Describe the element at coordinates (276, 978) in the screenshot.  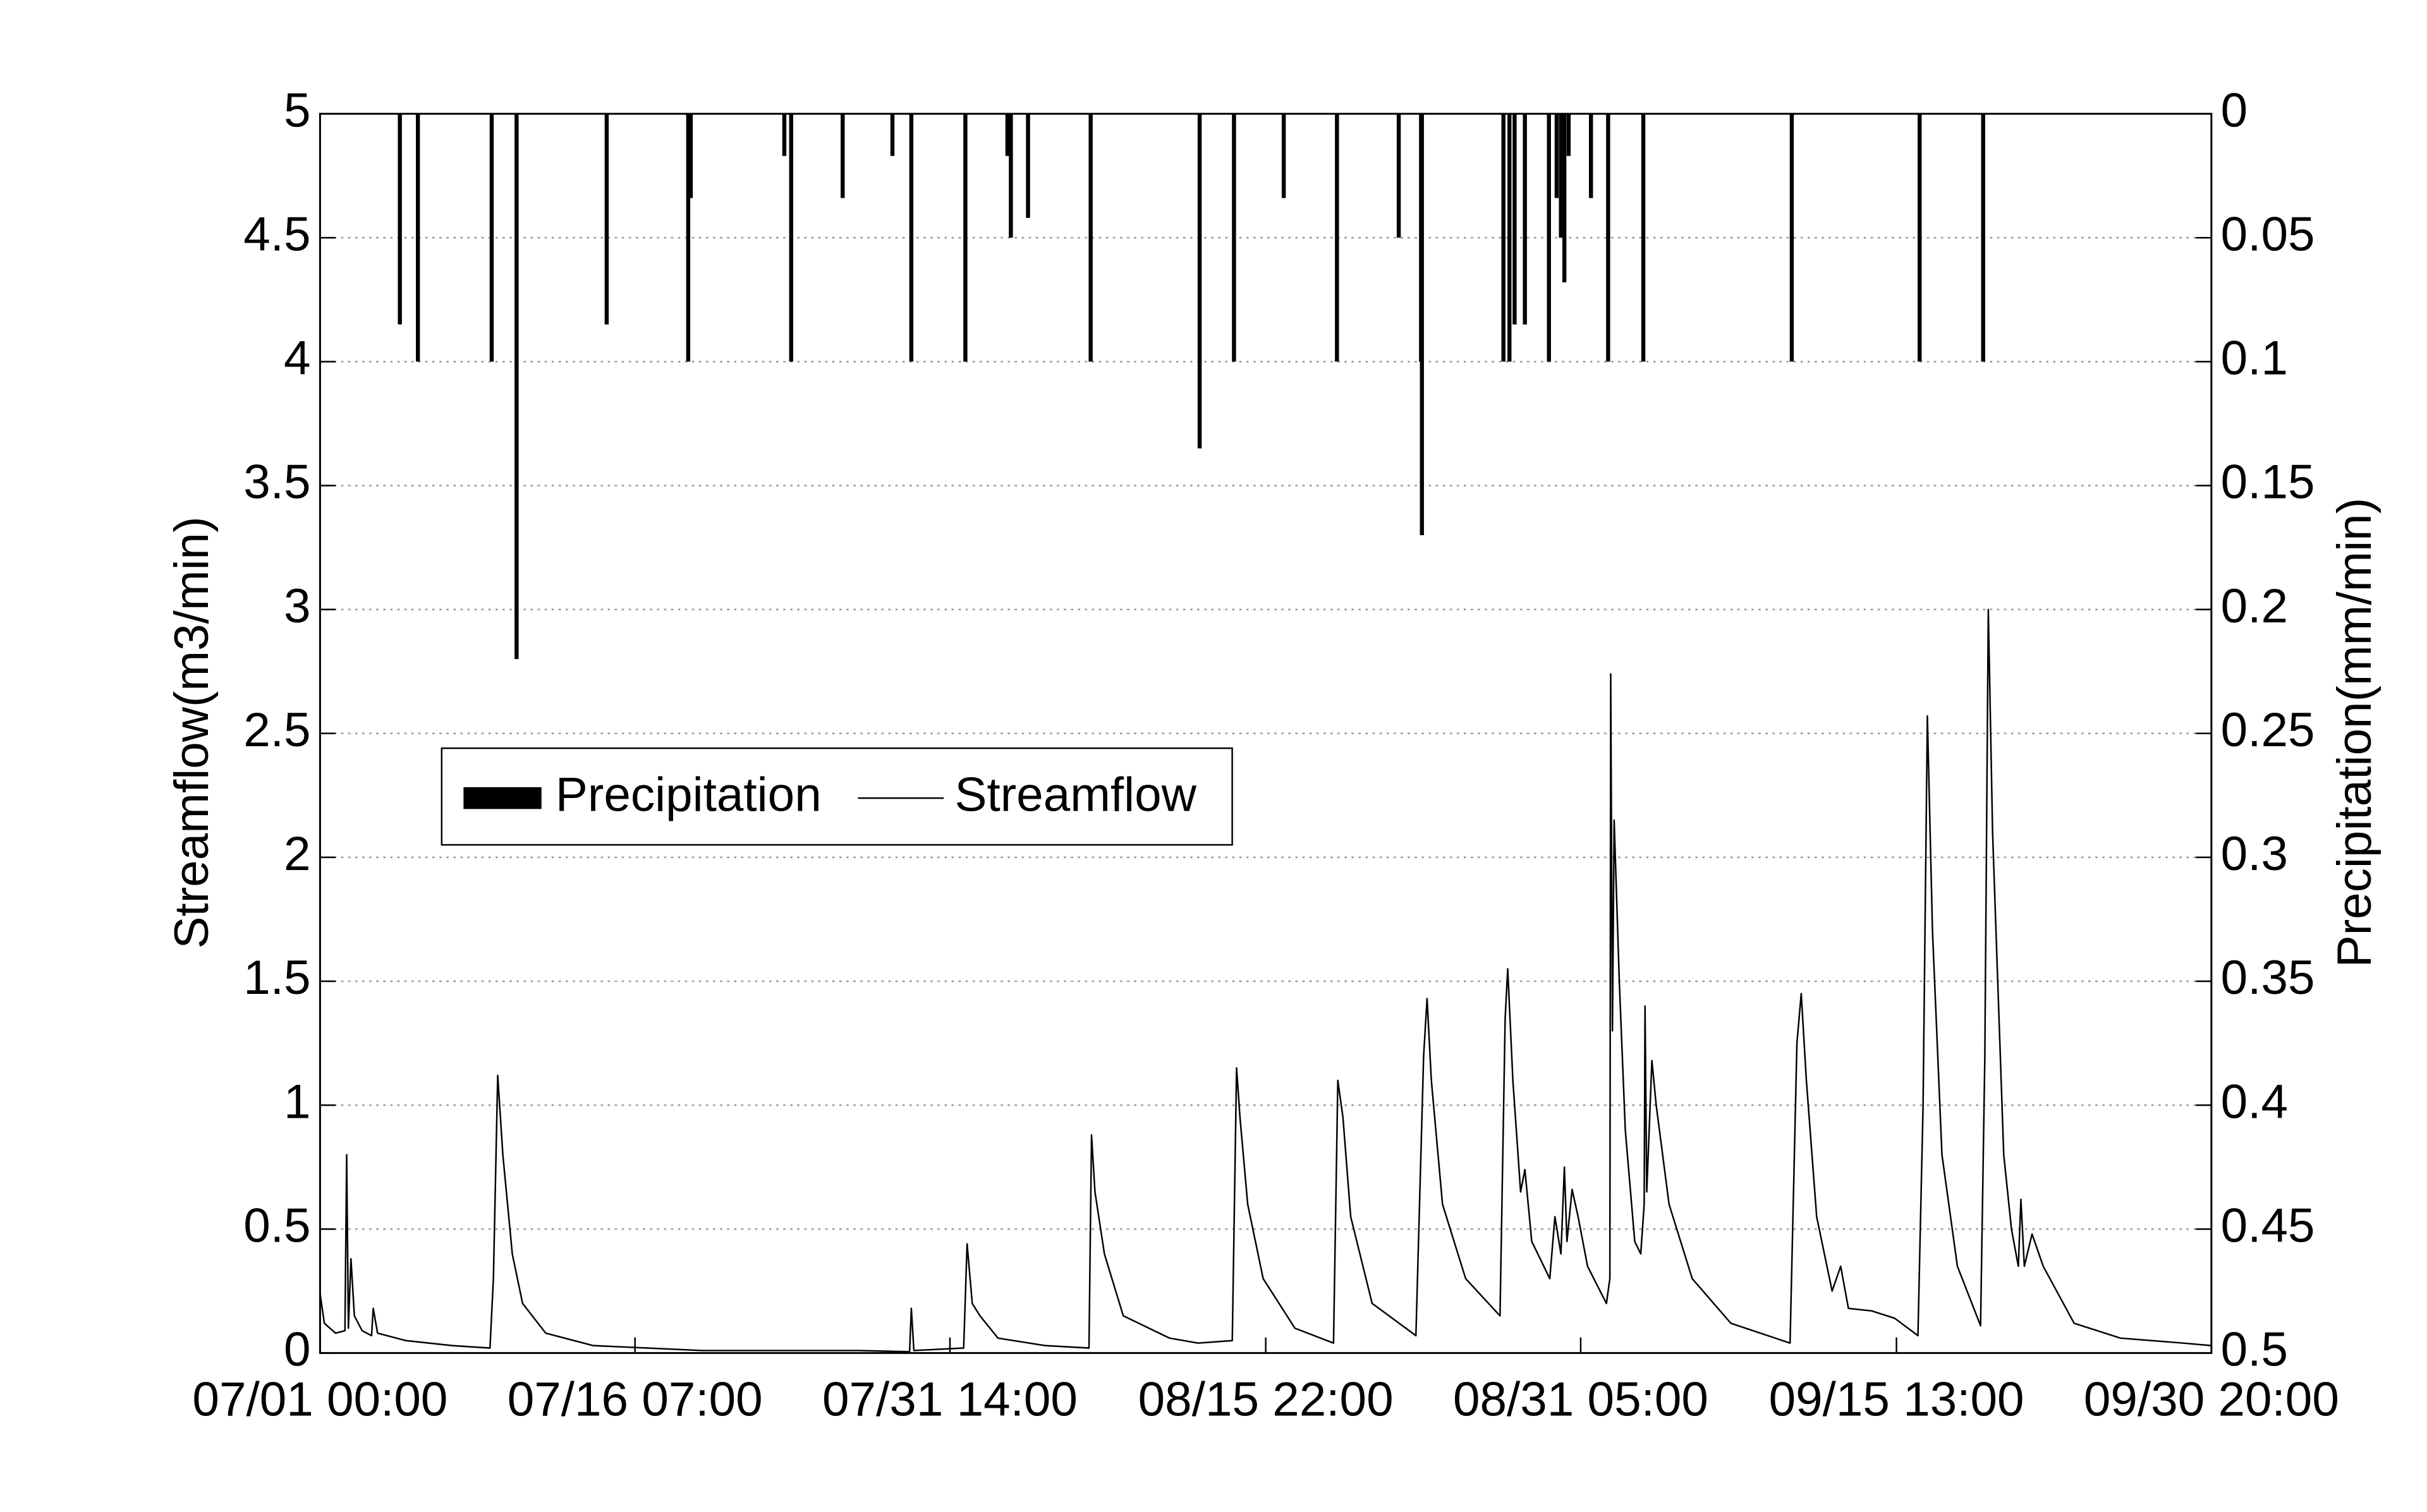
I see `y-tick-label: 1.5` at that location.